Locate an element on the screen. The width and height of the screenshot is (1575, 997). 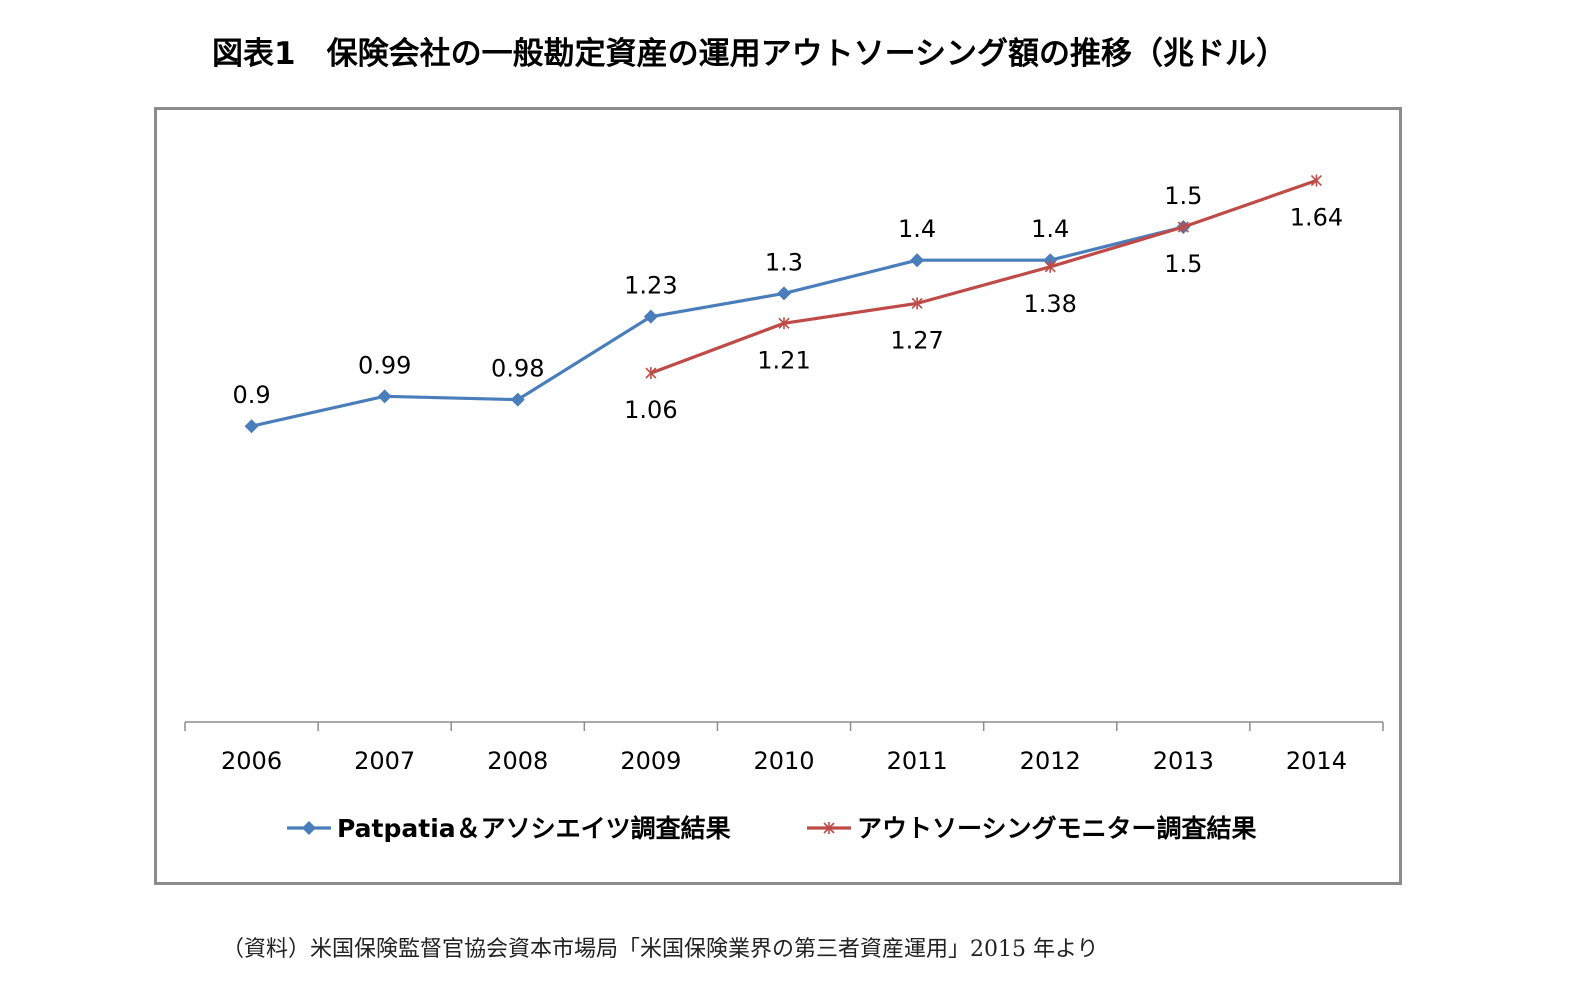
x-tick-label: 2010 is located at coordinates (783, 761).